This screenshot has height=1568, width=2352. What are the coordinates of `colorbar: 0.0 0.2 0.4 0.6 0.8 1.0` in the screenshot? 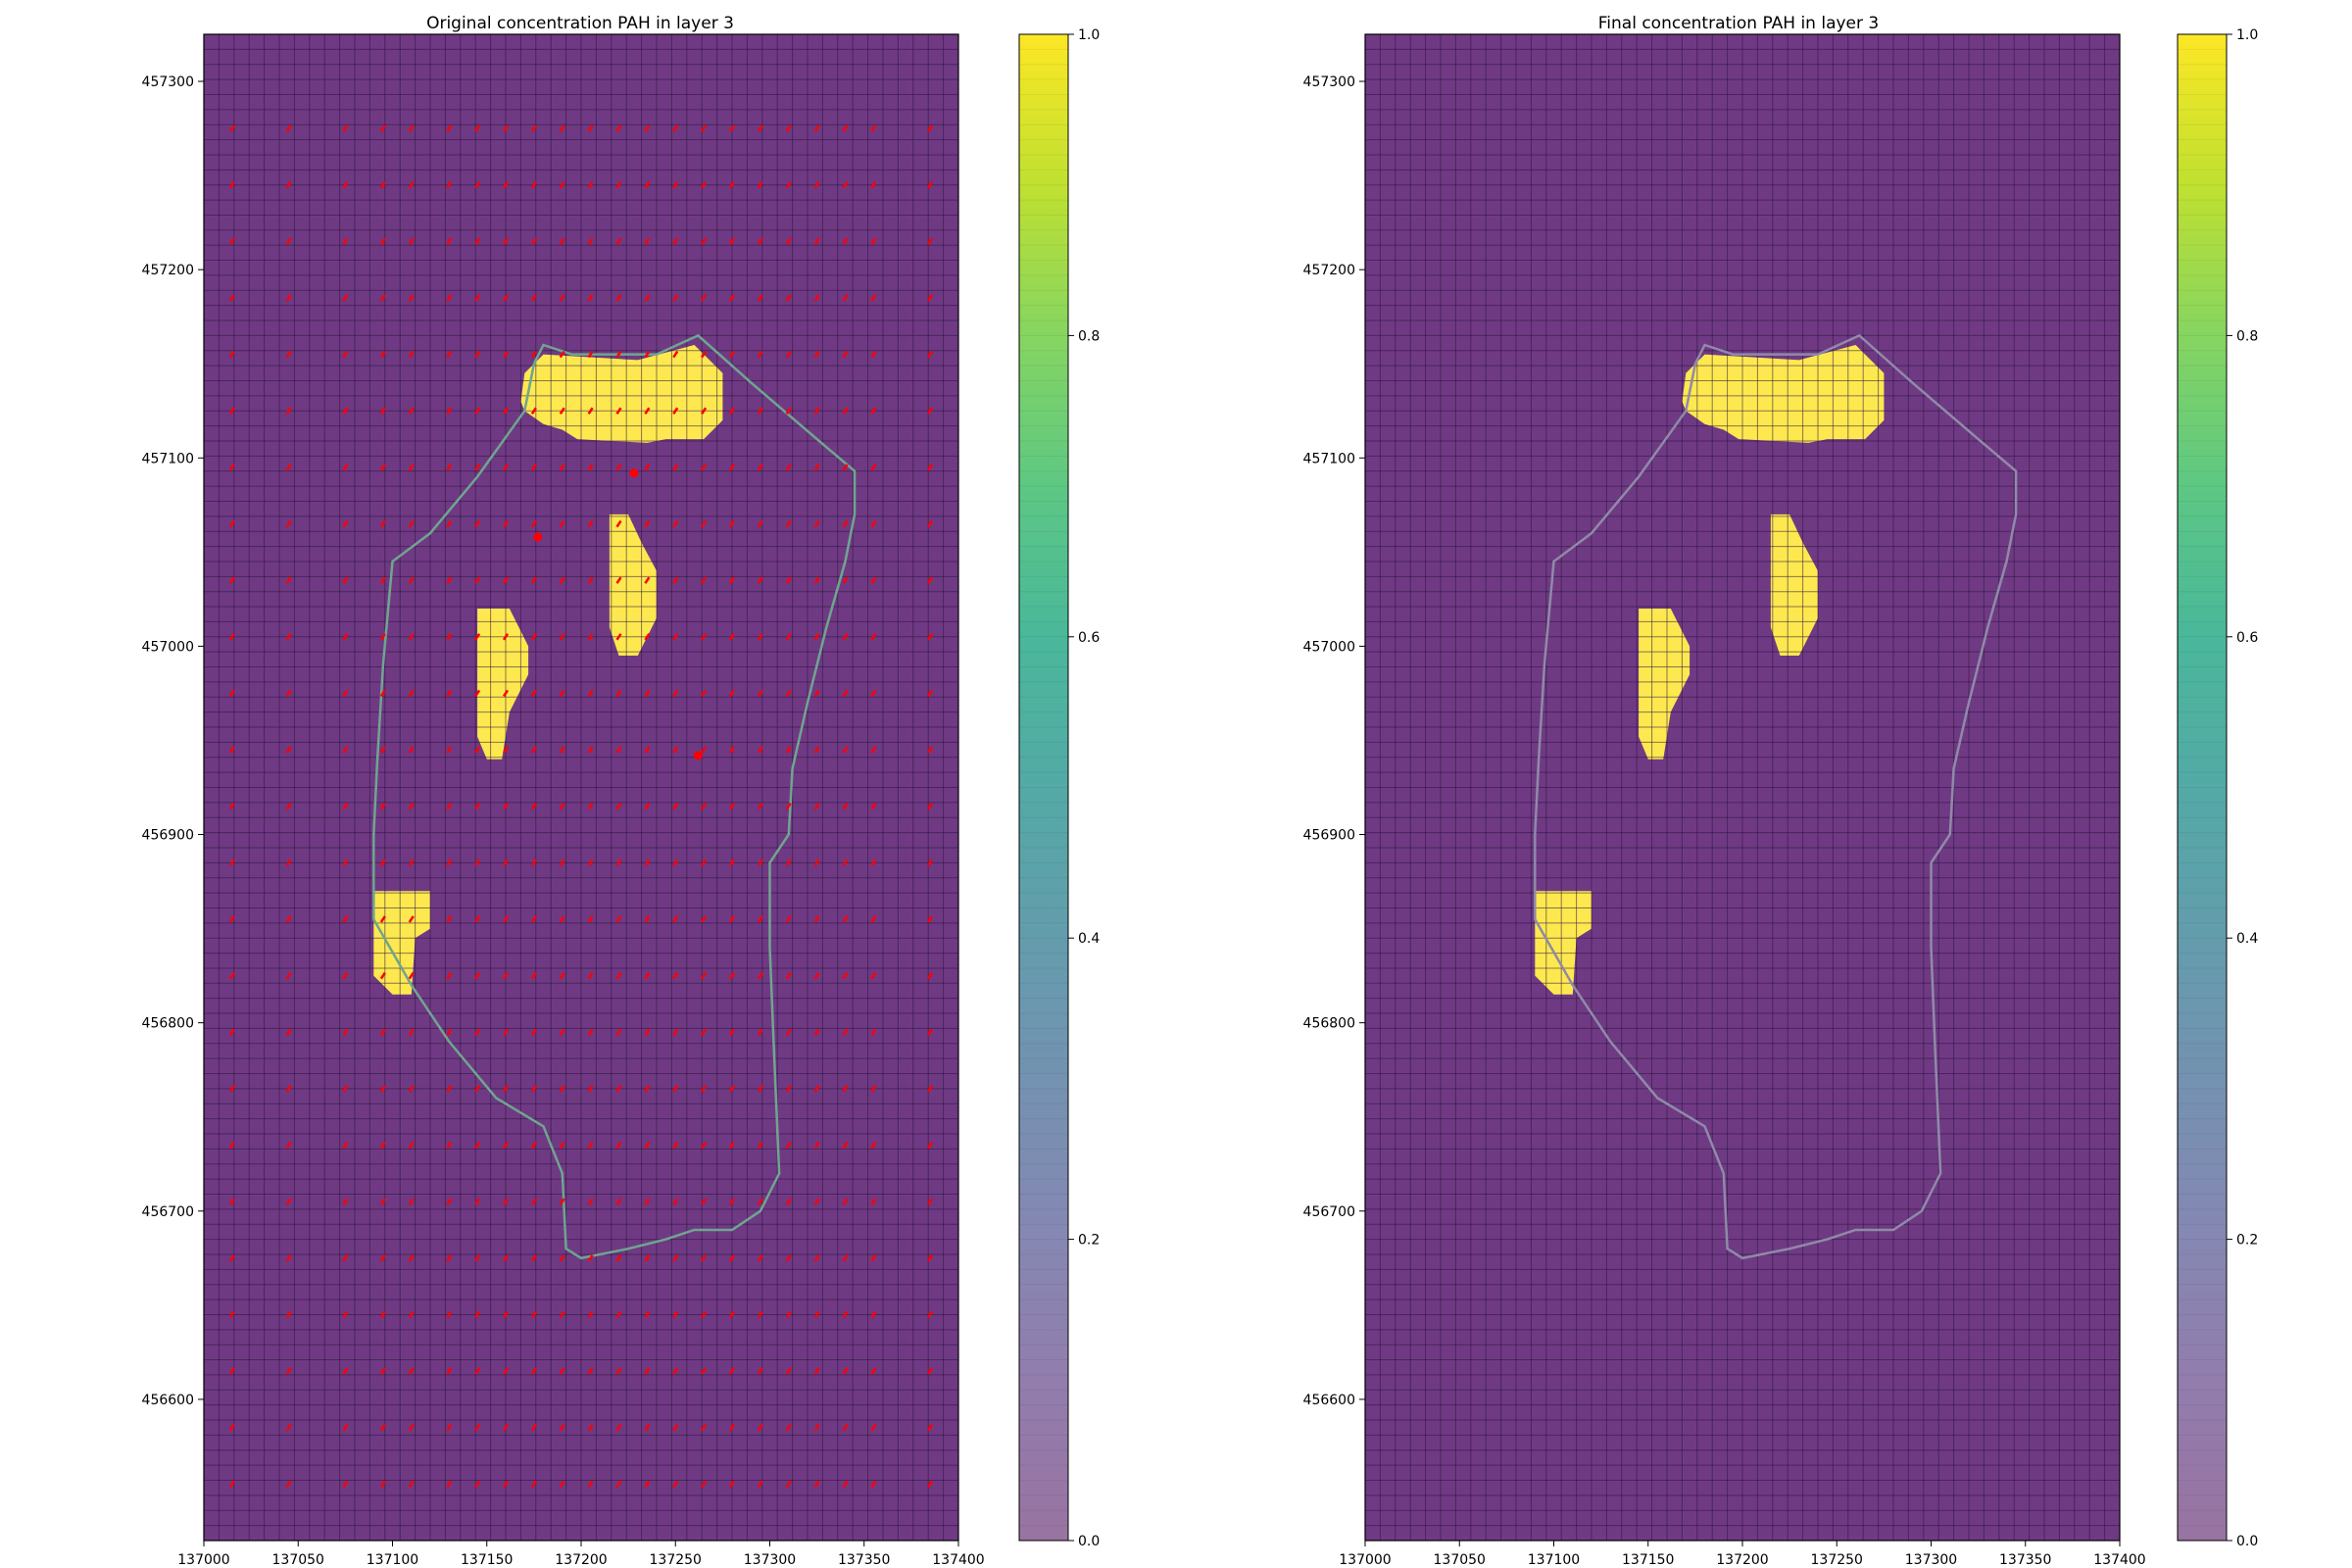 It's located at (2217, 788).